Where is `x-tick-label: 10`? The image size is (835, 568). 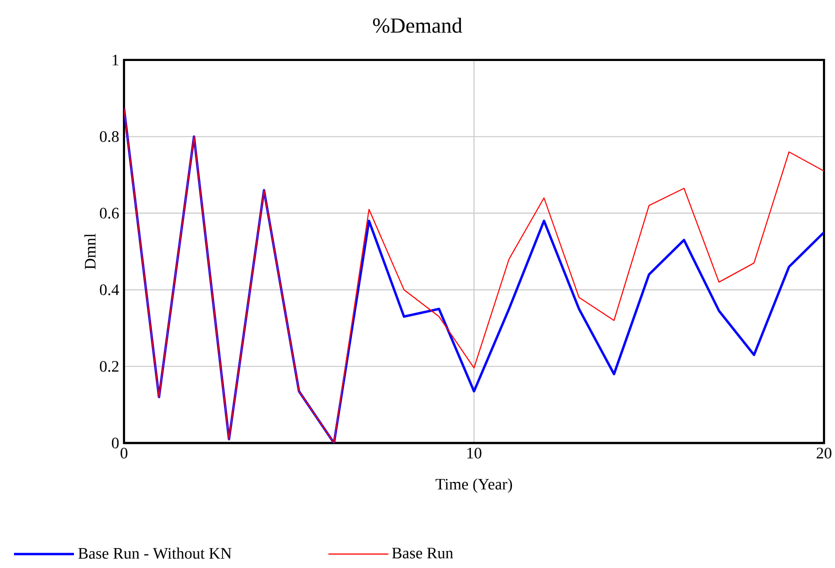 x-tick-label: 10 is located at coordinates (474, 453).